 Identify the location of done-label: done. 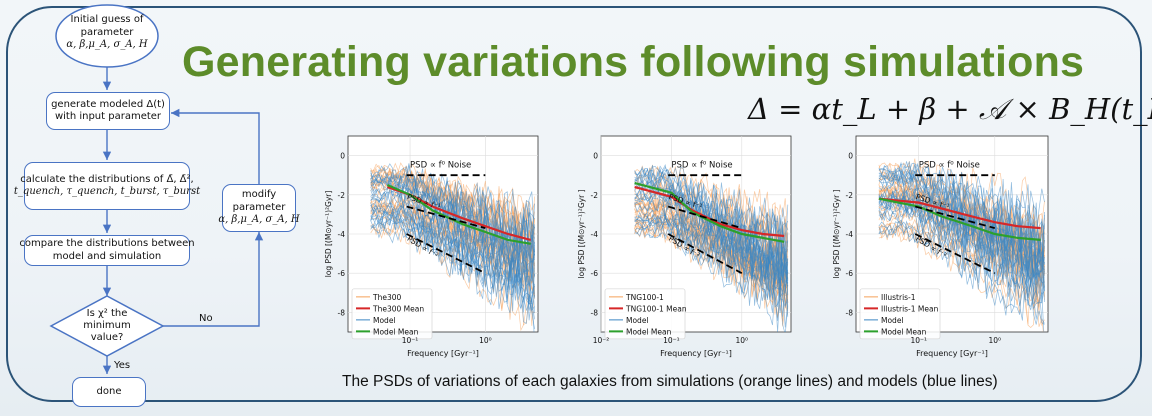
(109, 391).